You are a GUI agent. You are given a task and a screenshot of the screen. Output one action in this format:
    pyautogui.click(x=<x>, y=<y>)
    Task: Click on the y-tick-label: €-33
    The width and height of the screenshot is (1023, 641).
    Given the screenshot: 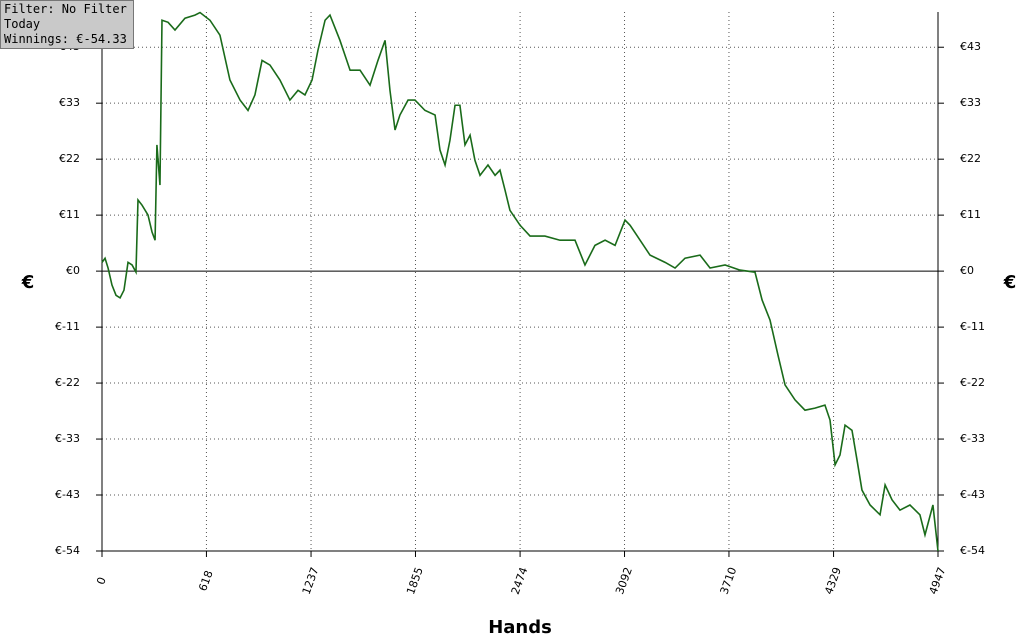 What is the action you would take?
    pyautogui.click(x=67, y=438)
    